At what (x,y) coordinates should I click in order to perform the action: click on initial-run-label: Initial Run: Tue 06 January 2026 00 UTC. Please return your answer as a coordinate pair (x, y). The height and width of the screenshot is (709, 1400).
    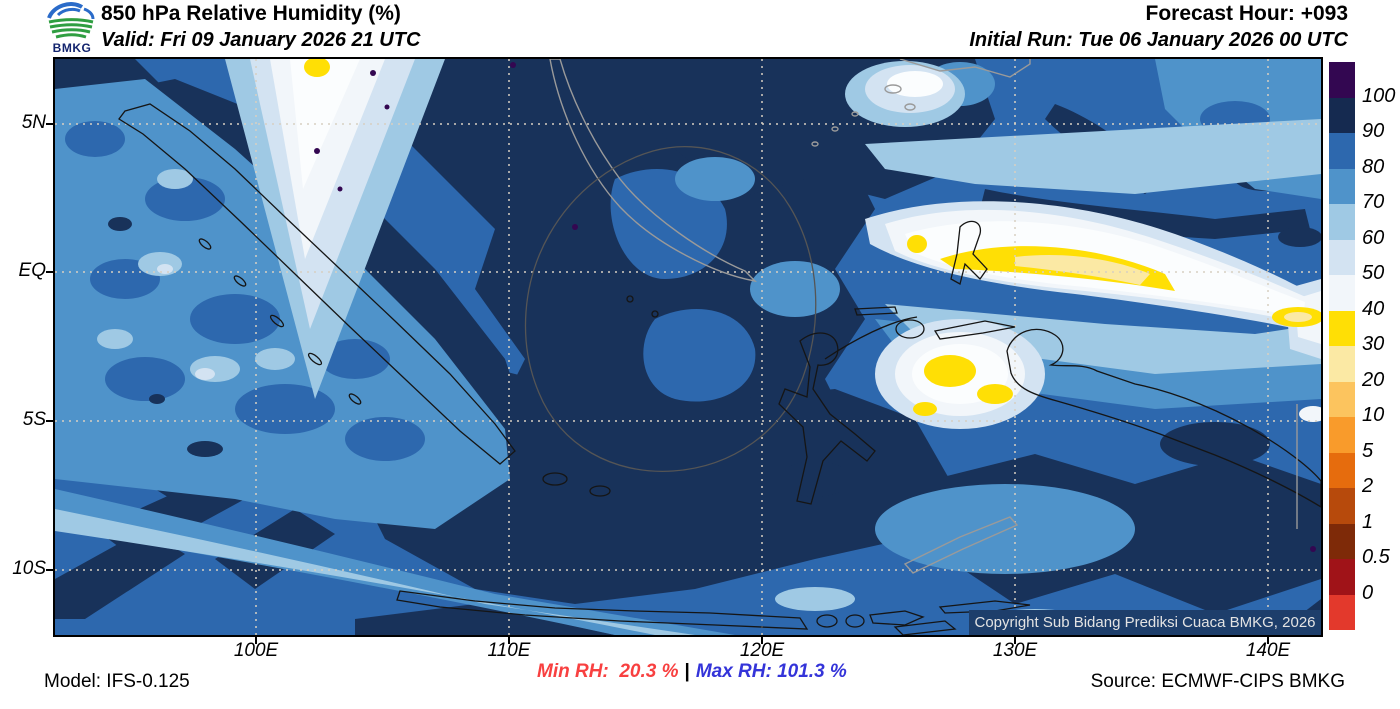
    Looking at the image, I should click on (1158, 40).